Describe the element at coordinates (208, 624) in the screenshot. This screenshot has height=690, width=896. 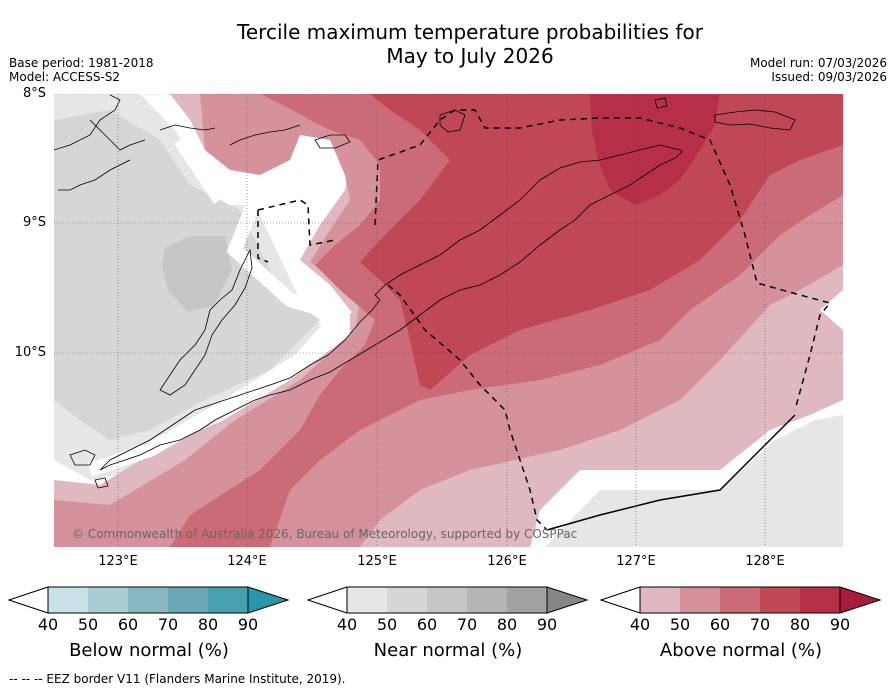
I see `below-tick: 80` at that location.